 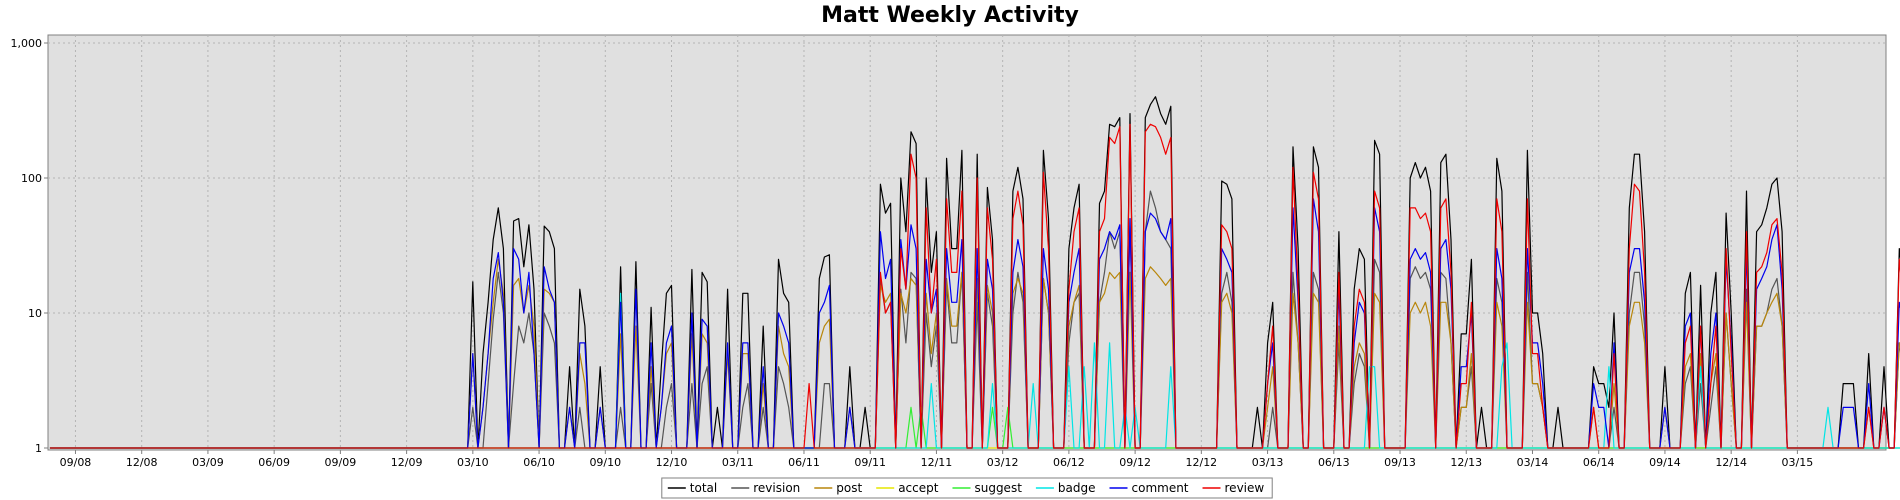 What do you see at coordinates (849, 488) in the screenshot?
I see `legend-label-post: post` at bounding box center [849, 488].